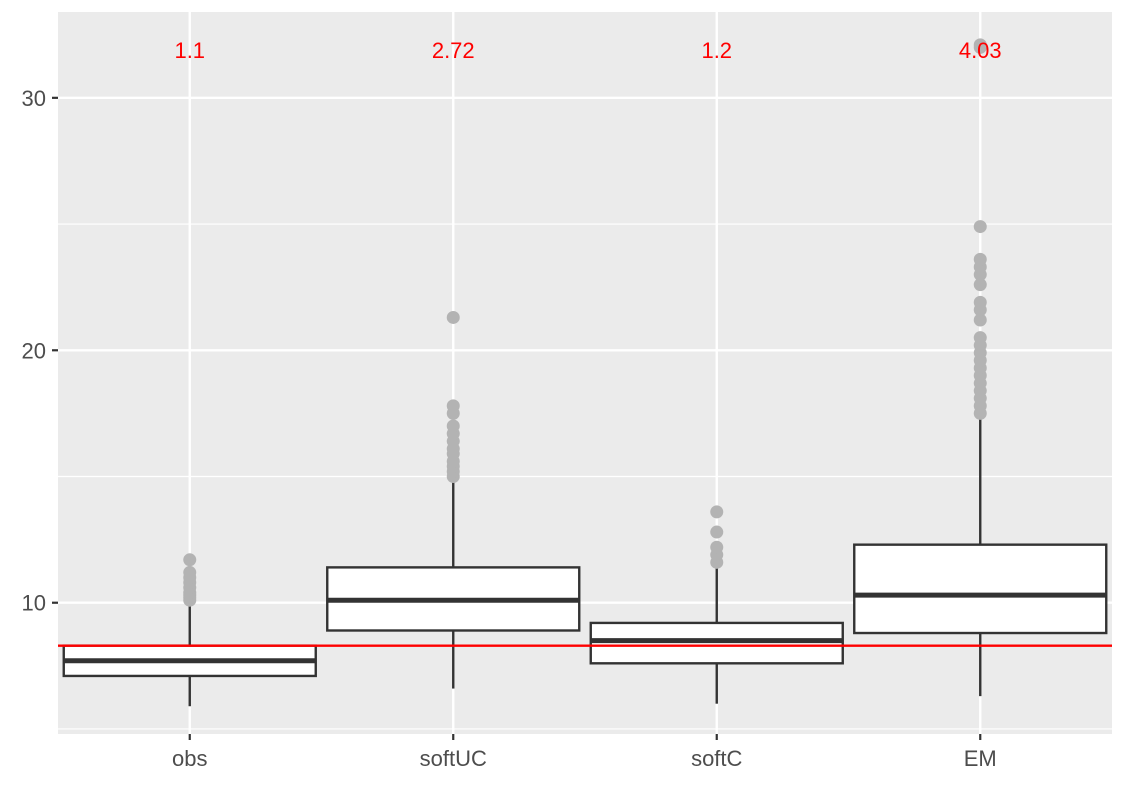  Describe the element at coordinates (453, 50) in the screenshot. I see `annotation-label: 2.72` at that location.